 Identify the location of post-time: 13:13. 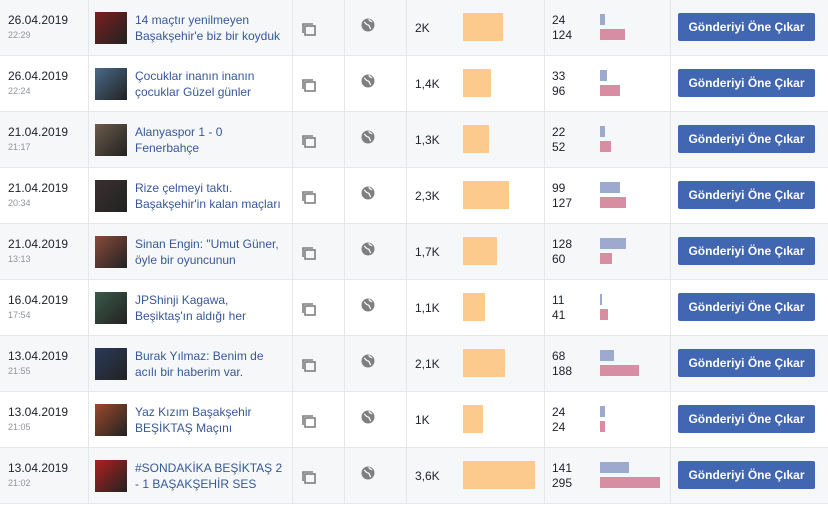
(19, 259).